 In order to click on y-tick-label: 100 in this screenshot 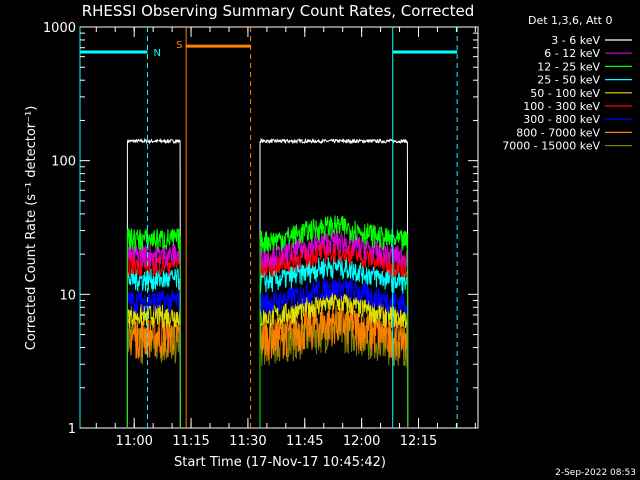, I will do `click(63, 162)`.